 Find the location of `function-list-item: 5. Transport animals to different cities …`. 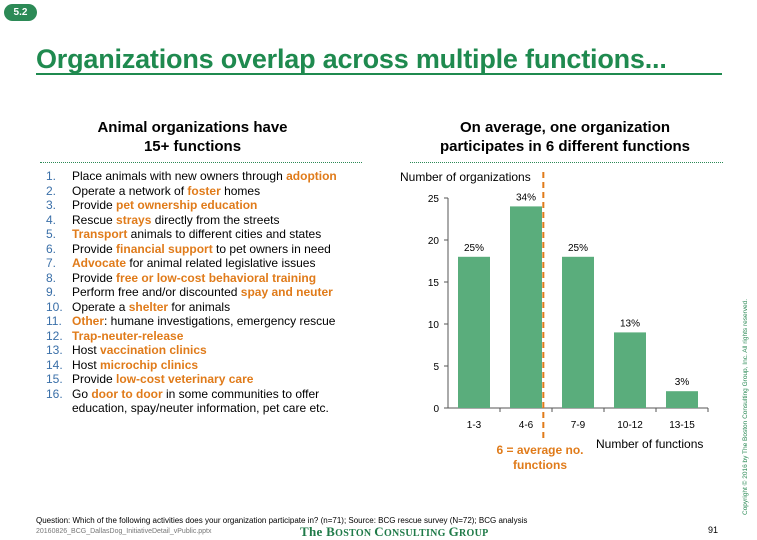

function-list-item: 5. Transport animals to different cities … is located at coordinates (201, 234).